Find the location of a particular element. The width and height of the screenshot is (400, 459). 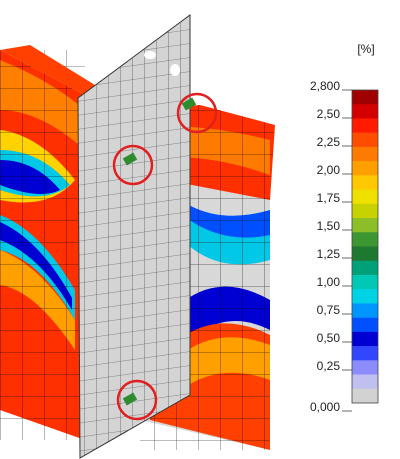

color-bar-frame is located at coordinates (365, 246).